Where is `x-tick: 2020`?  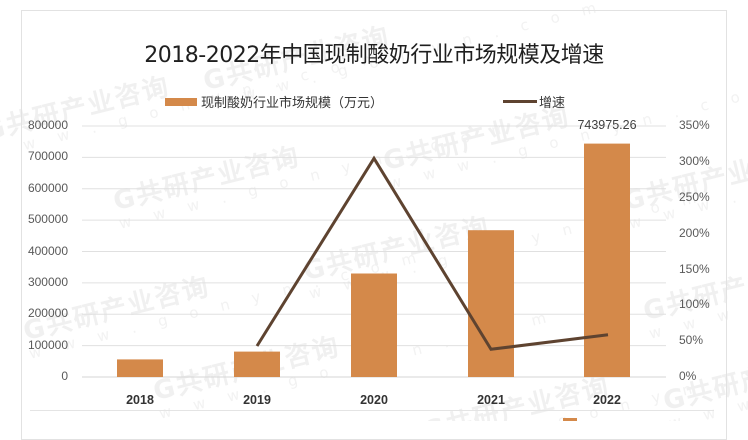
x-tick: 2020 is located at coordinates (374, 400).